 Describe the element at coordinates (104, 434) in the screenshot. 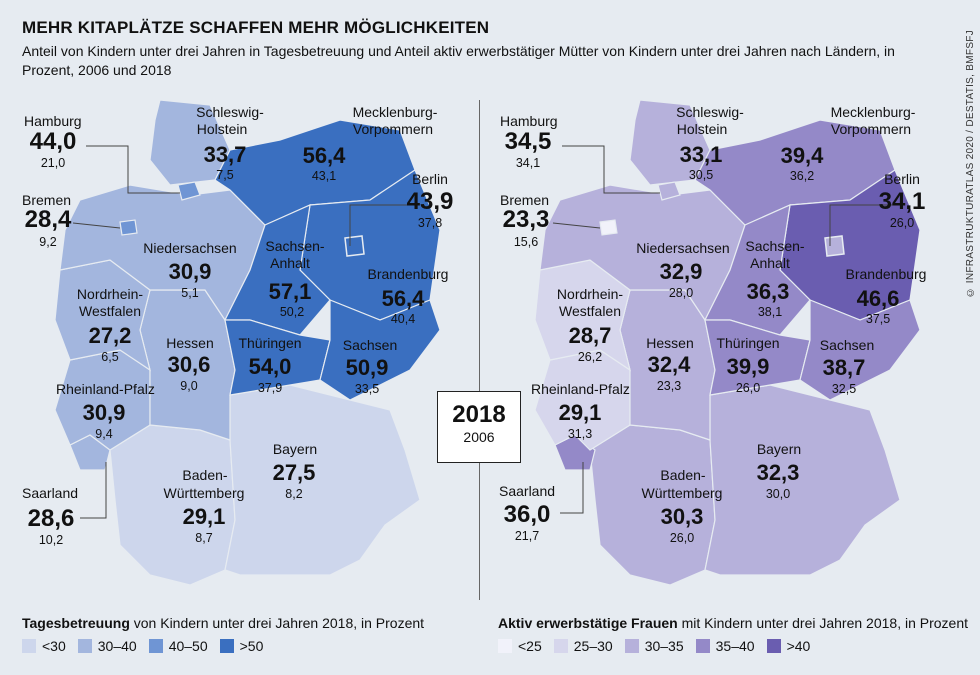

I see `left-value-2006-rheinland-pfalz: 9,4` at that location.